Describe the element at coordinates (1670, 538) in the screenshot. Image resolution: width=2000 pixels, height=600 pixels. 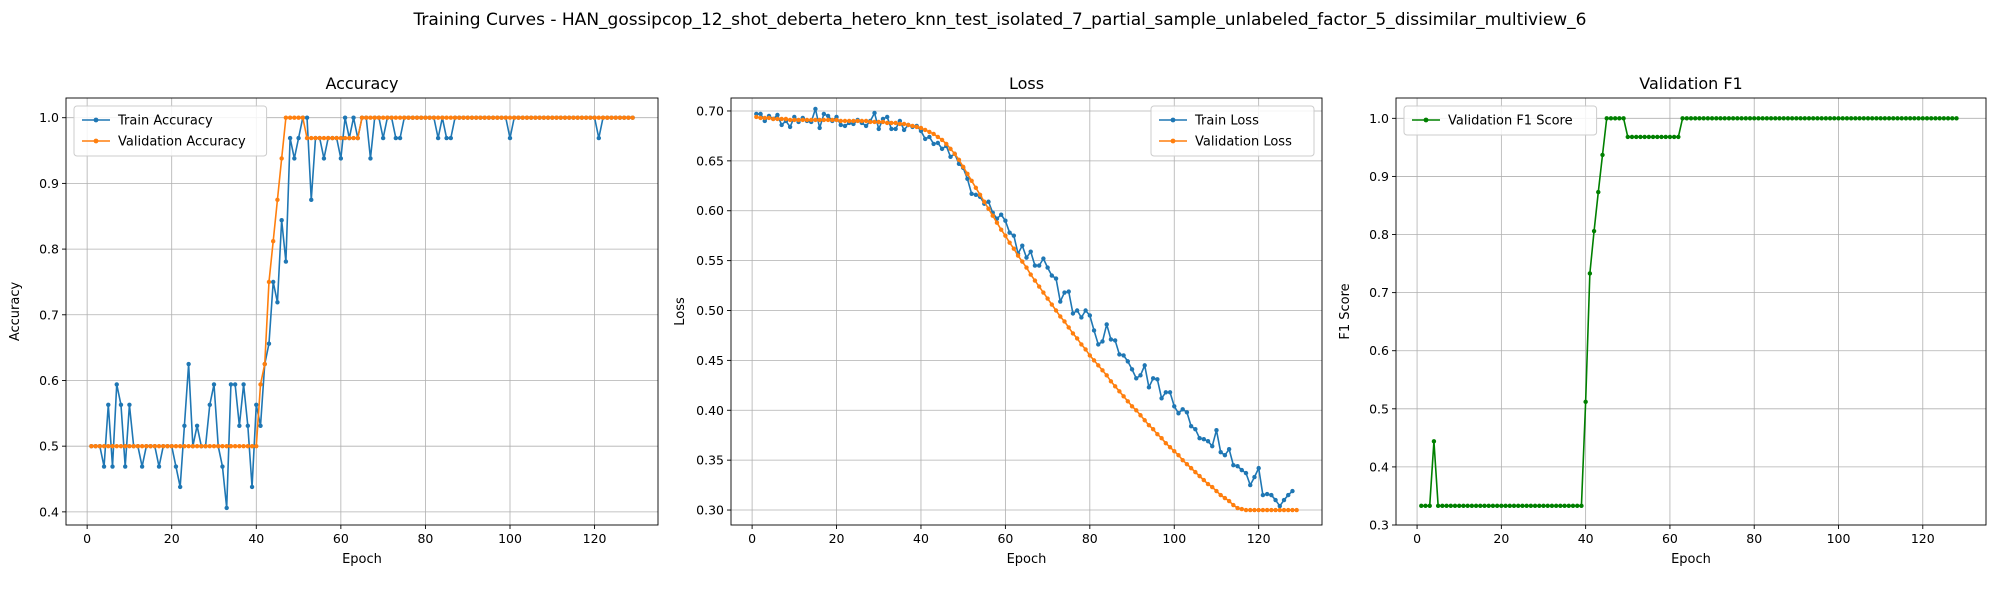
I see `x-tick-label: 60` at that location.